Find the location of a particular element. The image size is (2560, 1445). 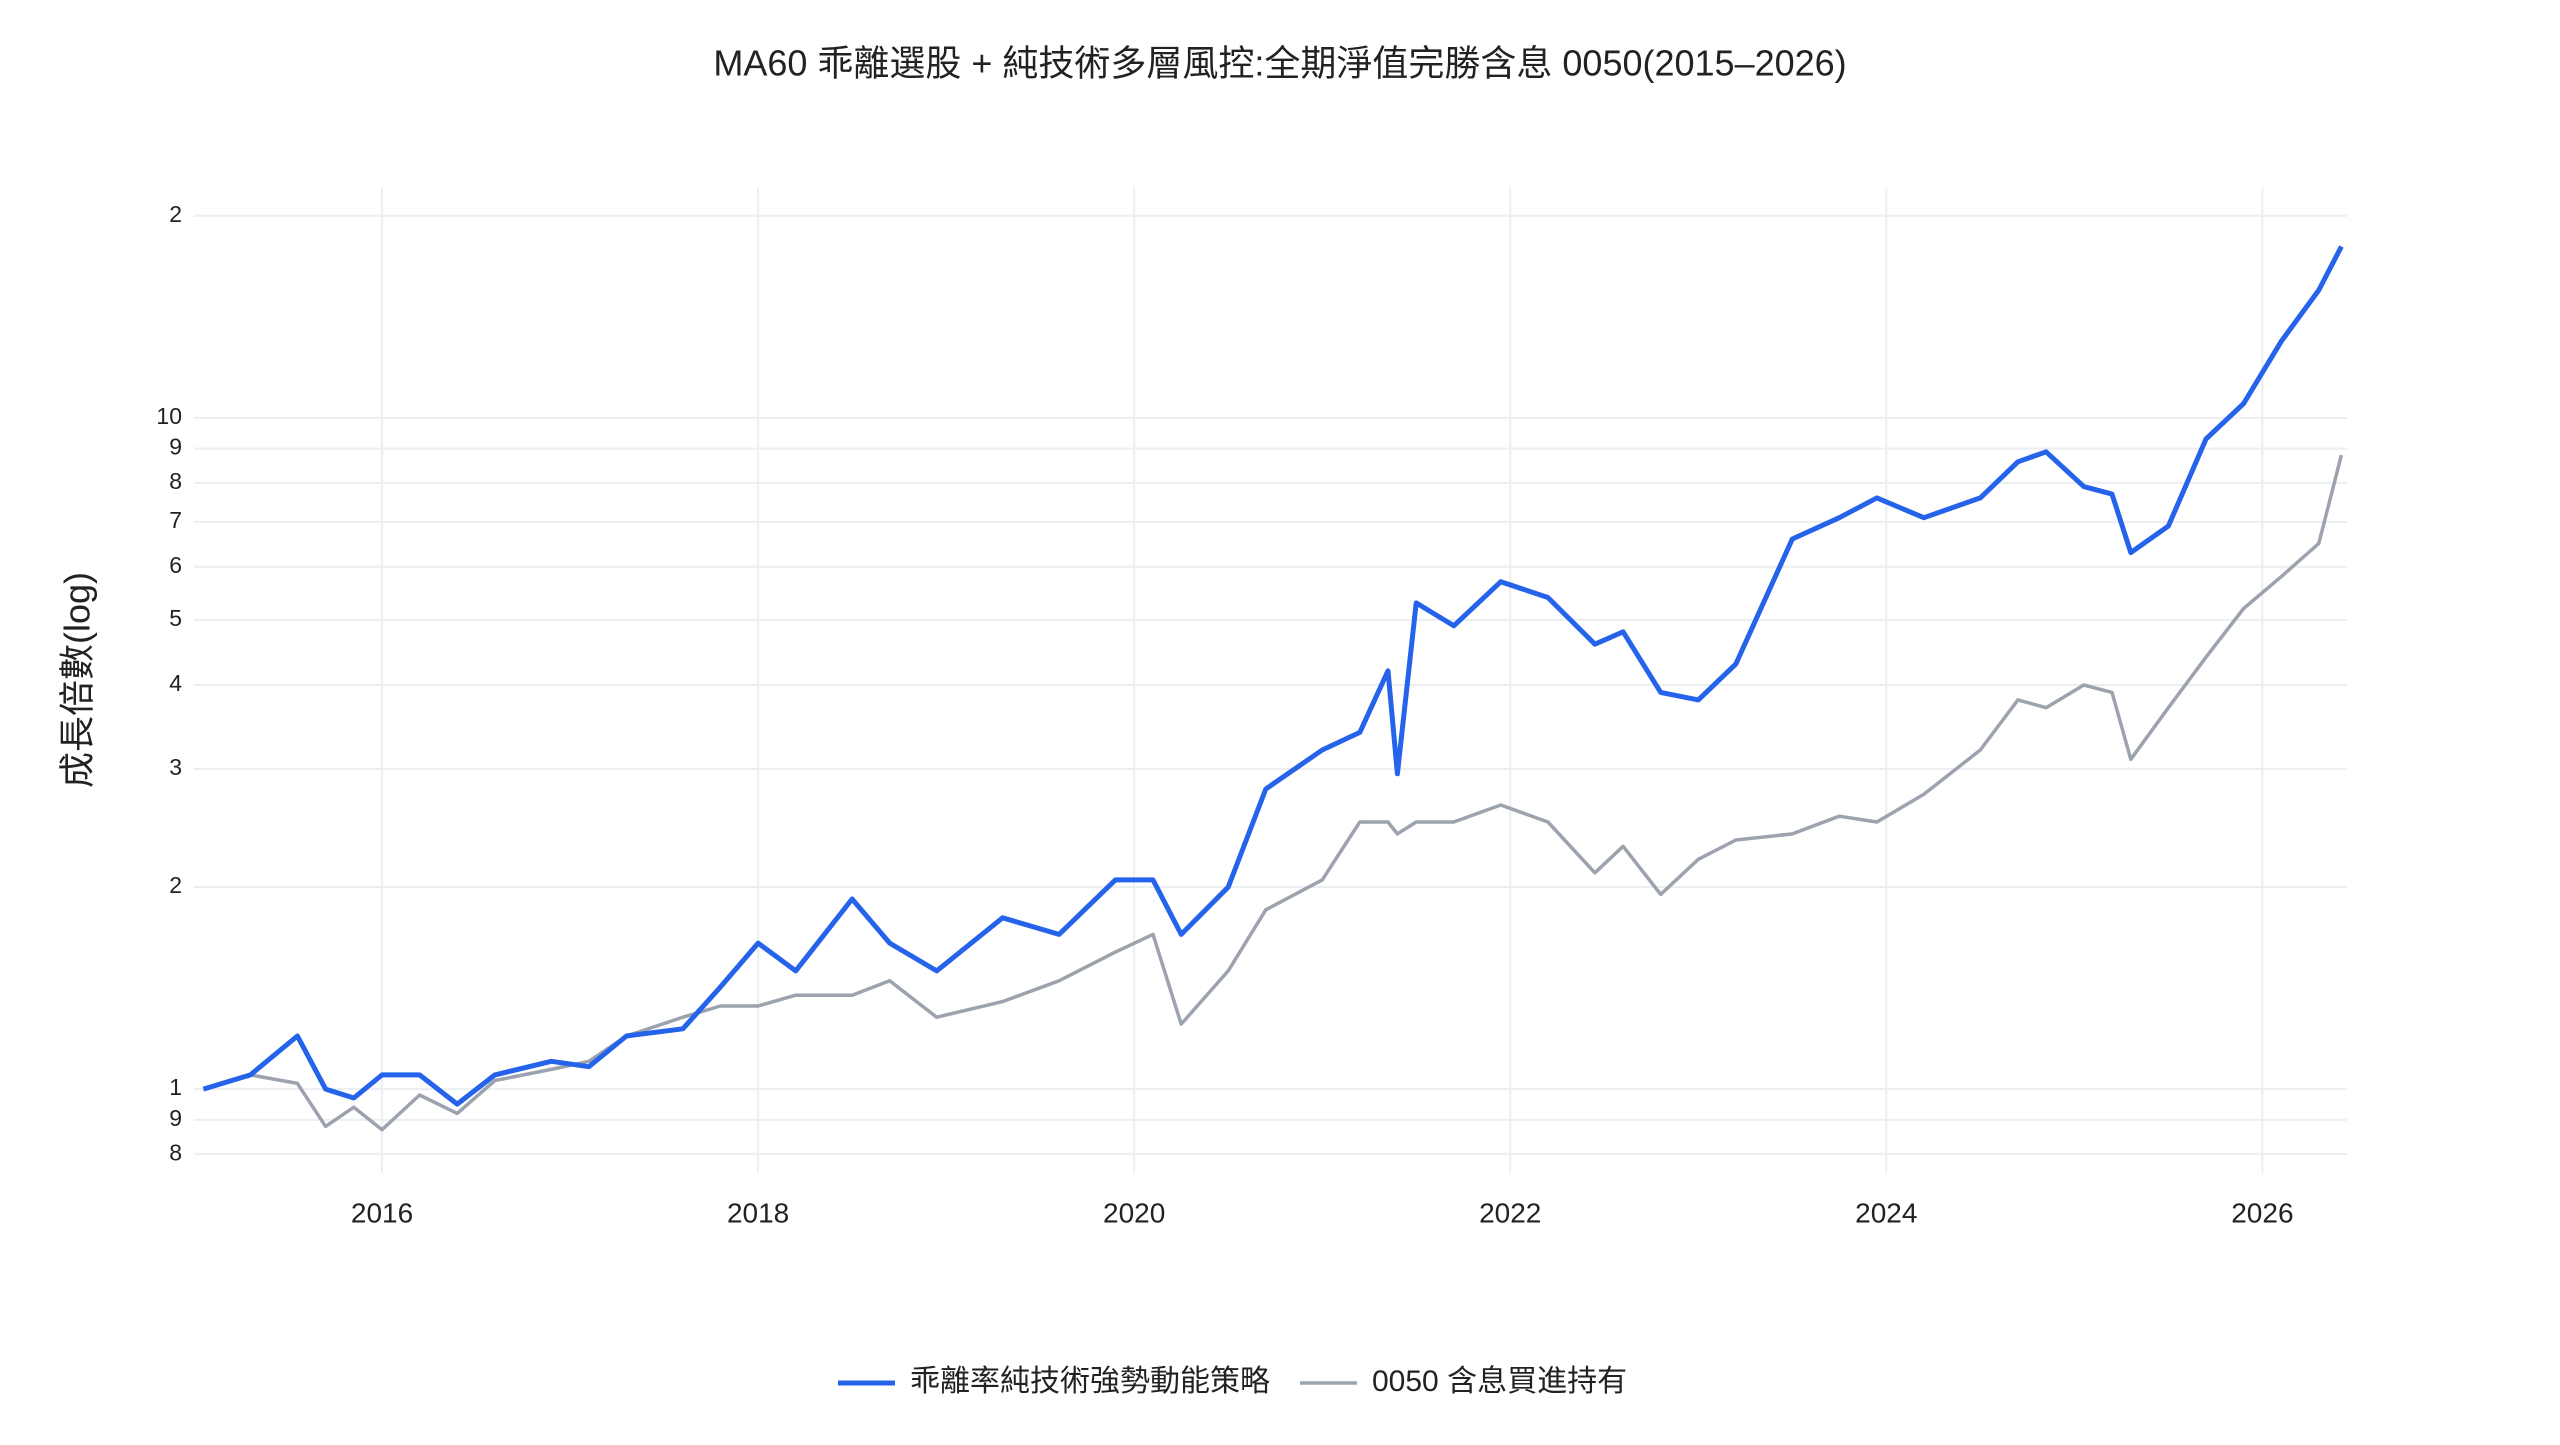

x-tick-label: 2018 is located at coordinates (758, 1212).